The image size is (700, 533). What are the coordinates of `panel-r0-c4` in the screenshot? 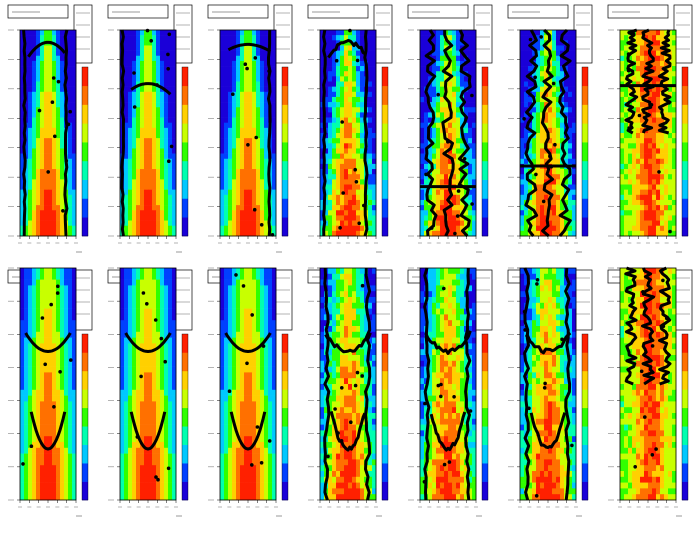 It's located at (450, 128).